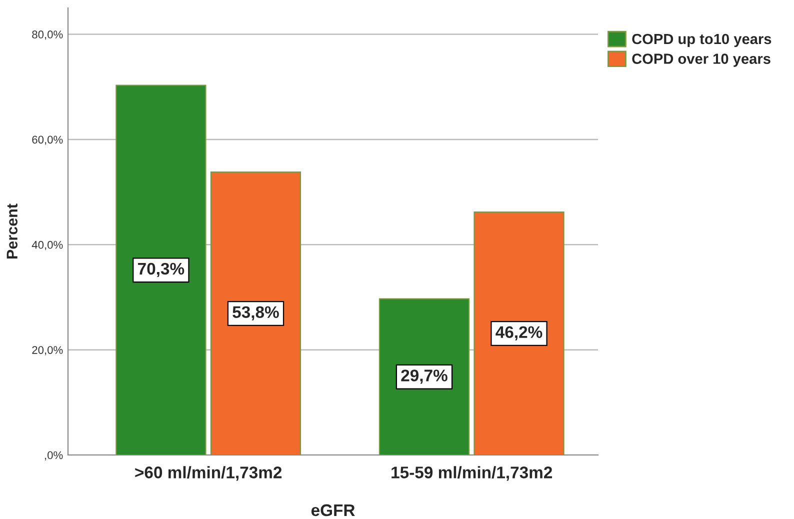 The image size is (794, 519). Describe the element at coordinates (333, 510) in the screenshot. I see `x-axis-title: eGFR` at that location.